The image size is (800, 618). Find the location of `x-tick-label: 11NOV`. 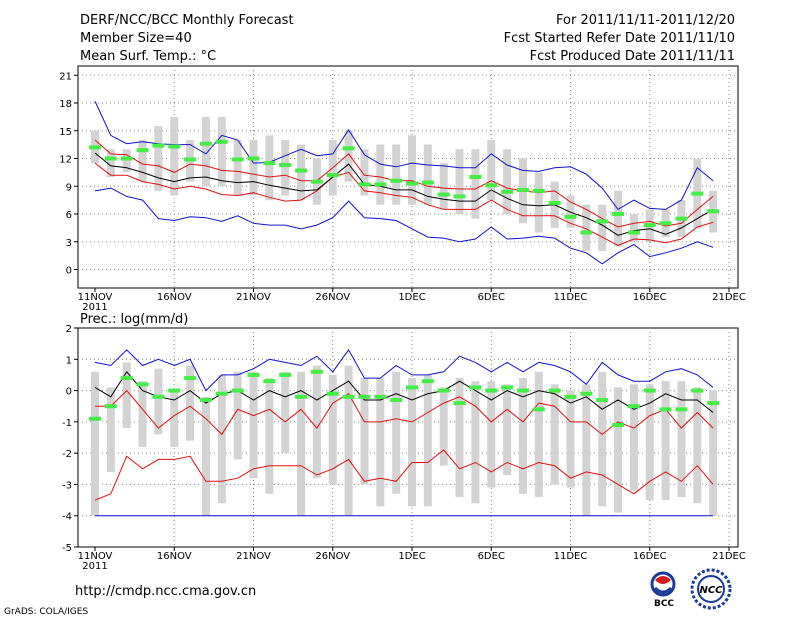

x-tick-label: 11NOV is located at coordinates (95, 556).